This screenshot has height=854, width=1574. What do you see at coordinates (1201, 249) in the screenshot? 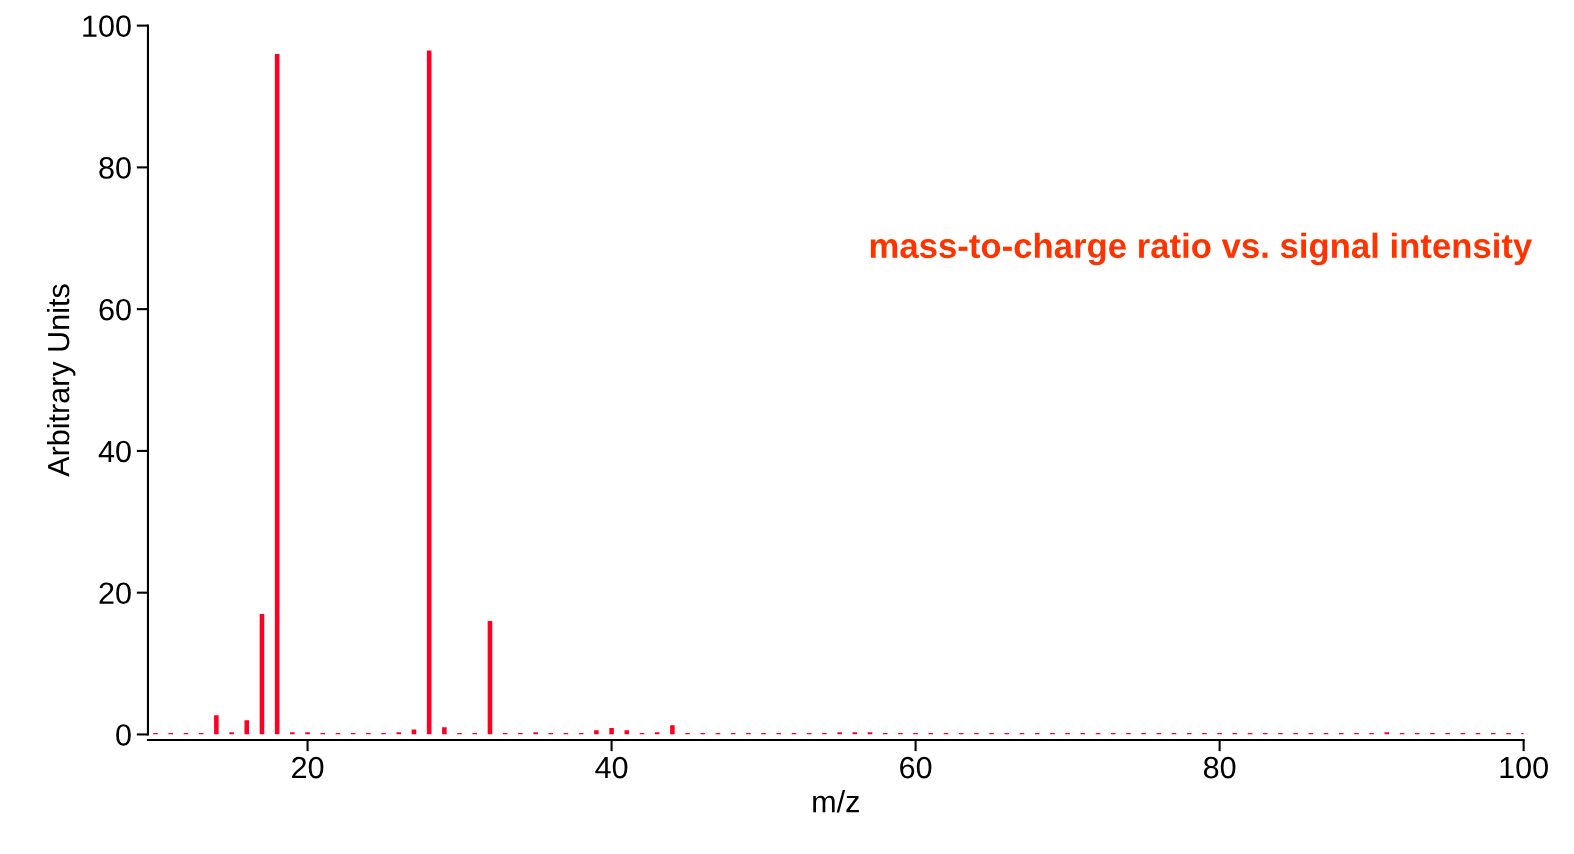
I see `annotation: mass-to-charge ratio vs. signal intensity` at bounding box center [1201, 249].